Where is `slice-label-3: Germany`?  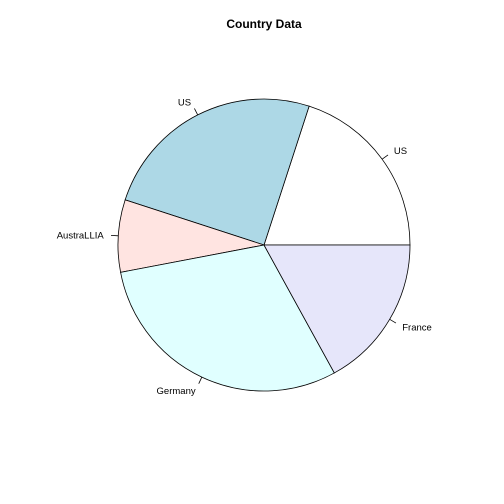
slice-label-3: Germany is located at coordinates (176, 391).